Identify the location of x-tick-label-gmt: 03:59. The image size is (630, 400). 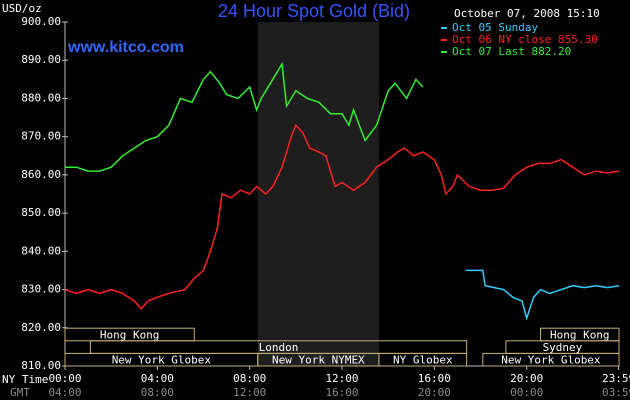
(616, 392).